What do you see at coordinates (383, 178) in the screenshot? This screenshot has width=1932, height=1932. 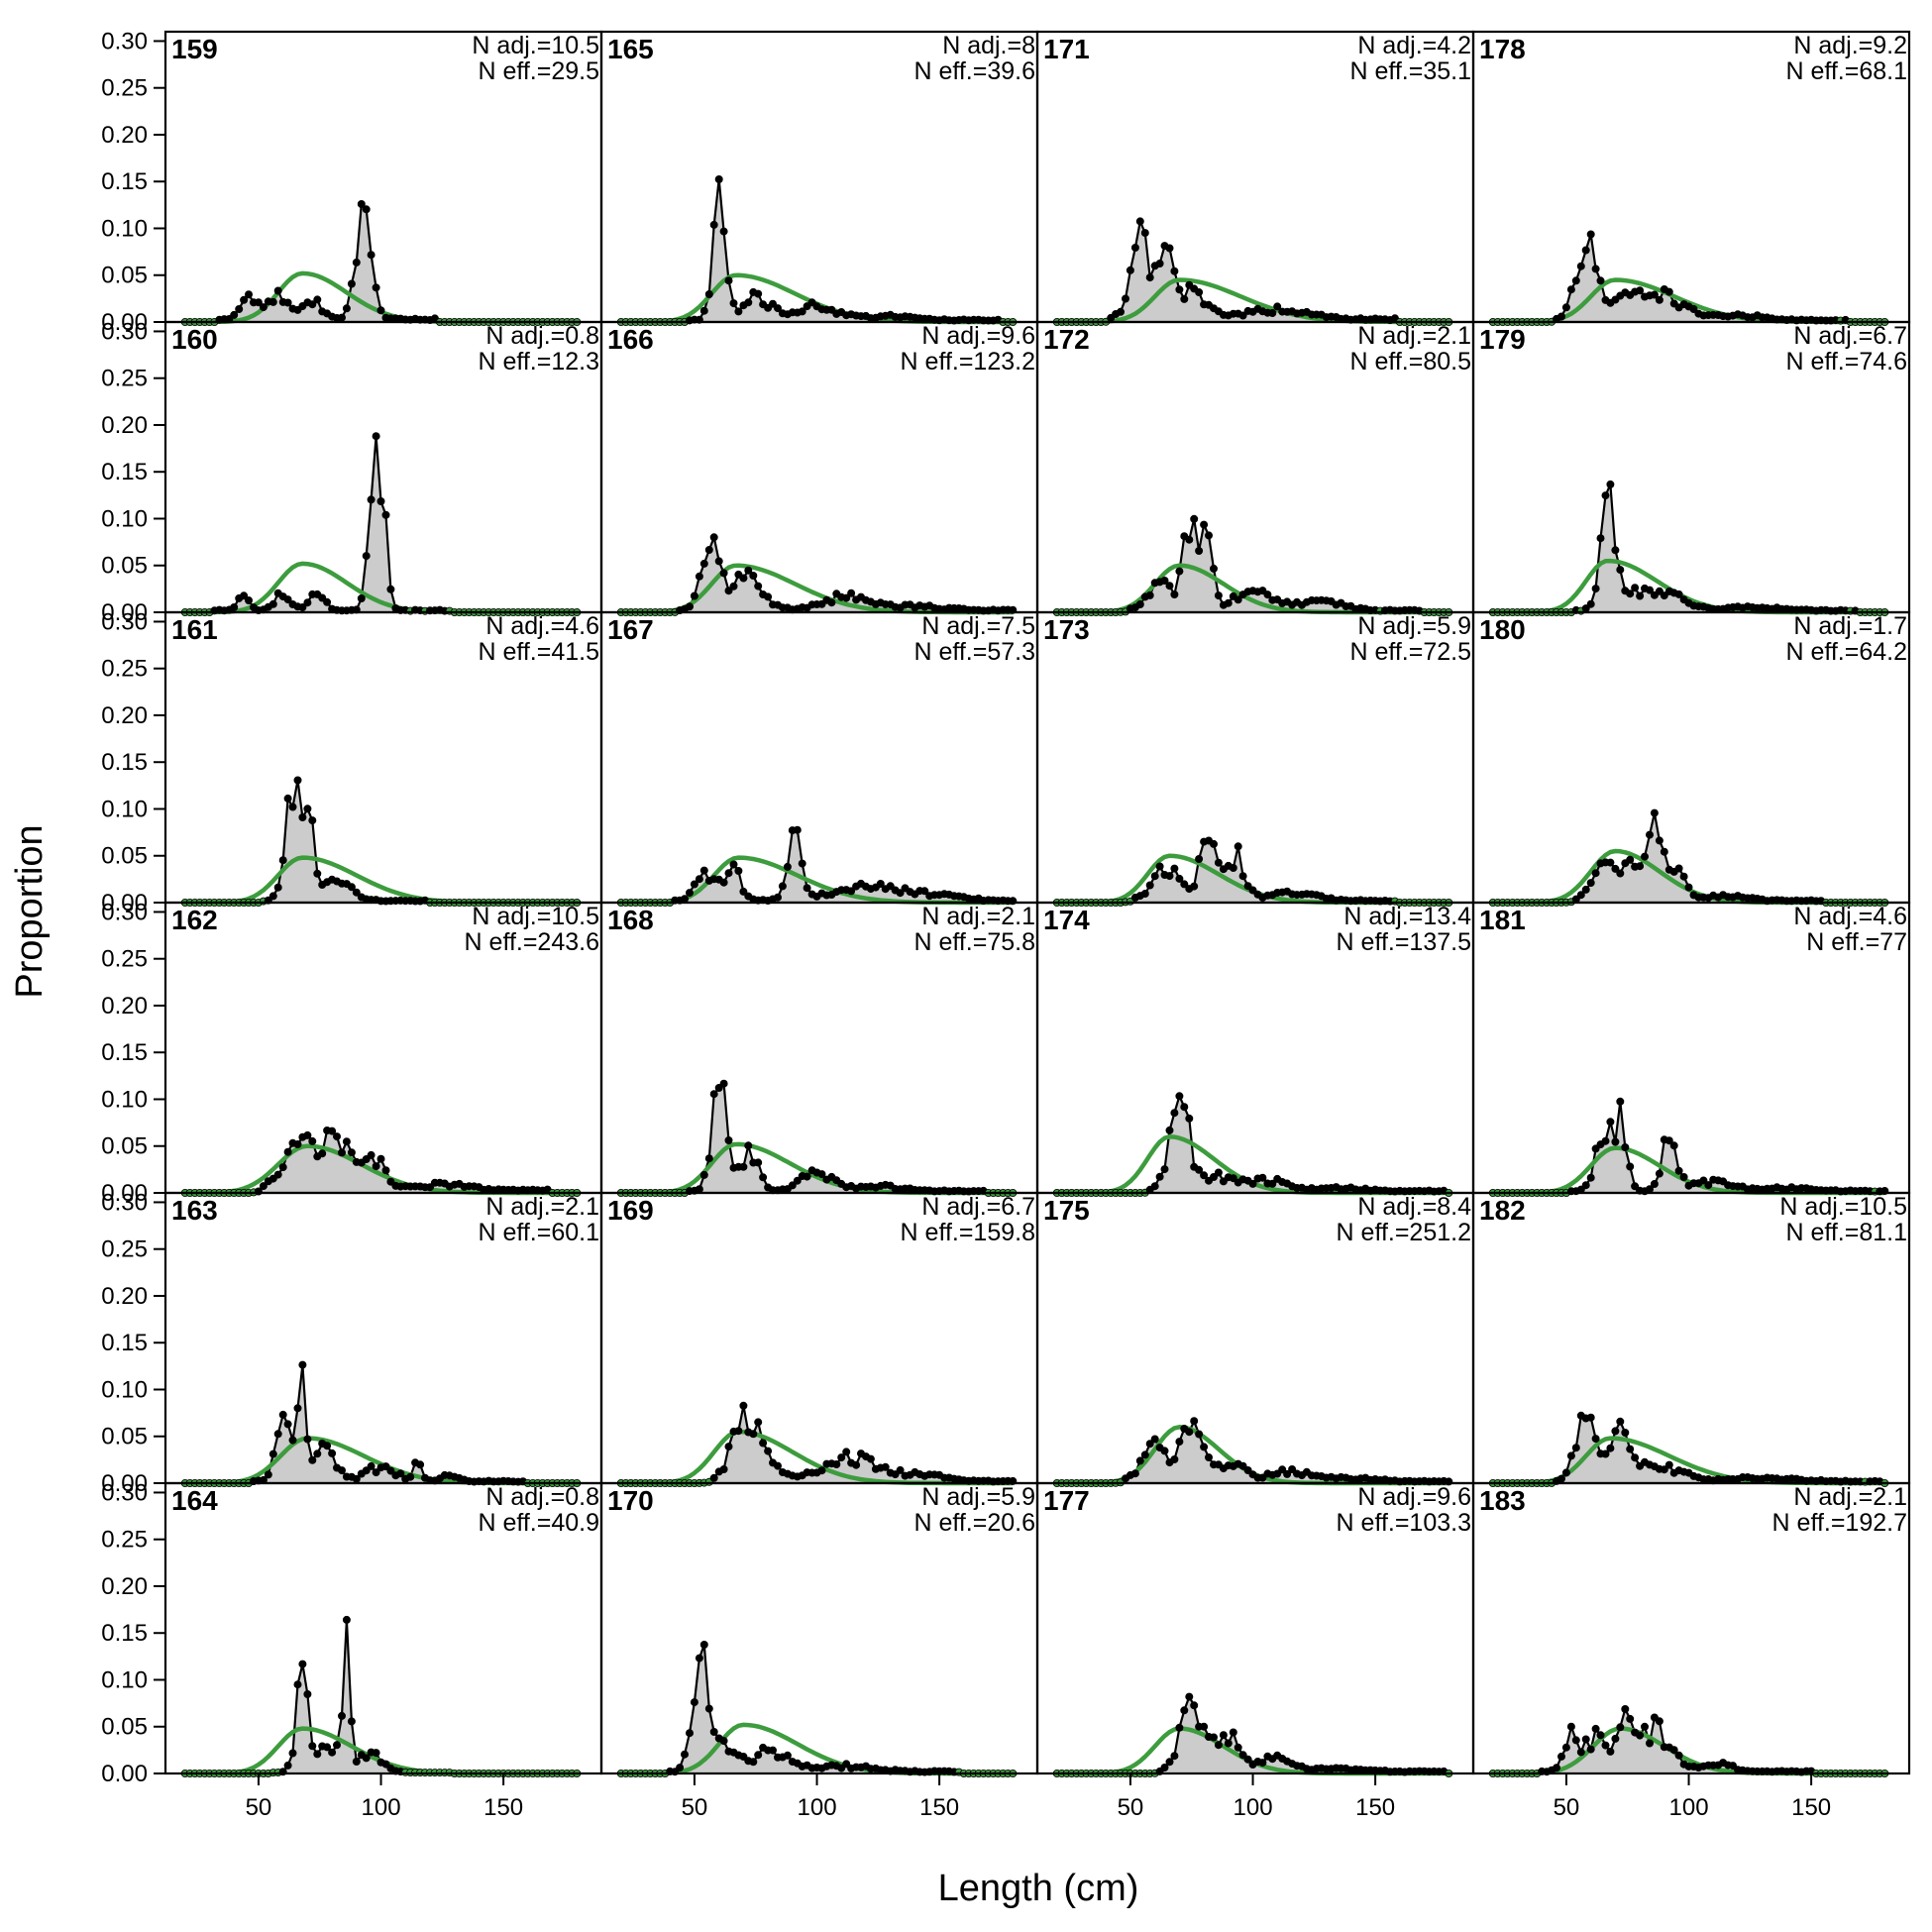 I see `panel-159: 159 N adj.=10.5N eff.=29.5` at bounding box center [383, 178].